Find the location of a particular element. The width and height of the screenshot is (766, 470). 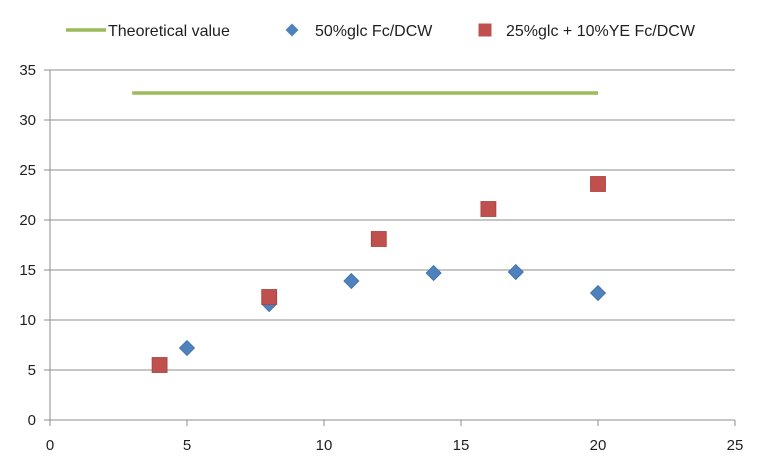

x-tick-labels: 0 5 10 15 20 25 is located at coordinates (395, 445).